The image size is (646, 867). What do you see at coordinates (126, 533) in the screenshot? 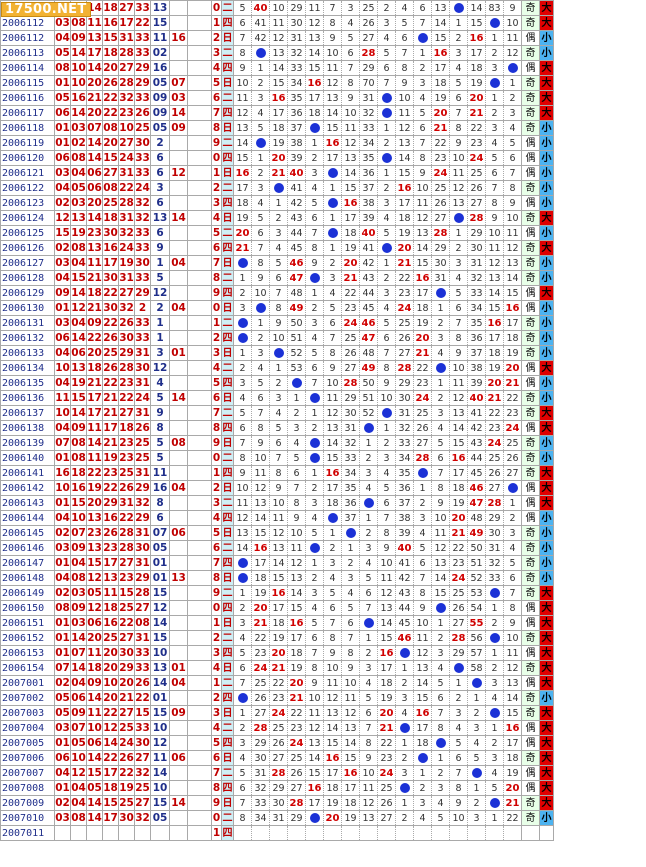
I see `red-ball-cell: 28` at bounding box center [126, 533].